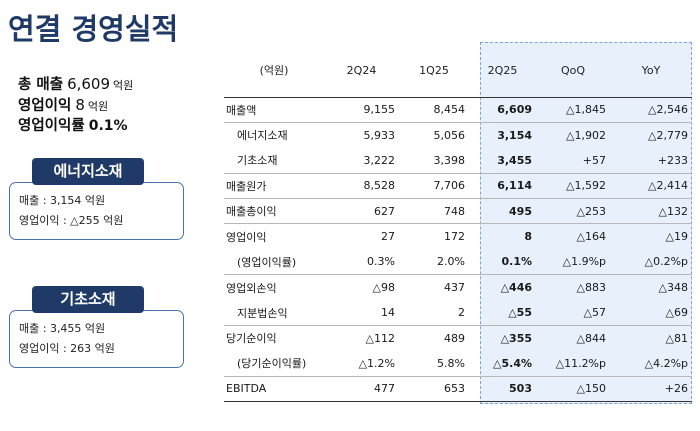 This screenshot has width=700, height=431. What do you see at coordinates (651, 313) in the screenshot?
I see `table-cell: △69` at bounding box center [651, 313].